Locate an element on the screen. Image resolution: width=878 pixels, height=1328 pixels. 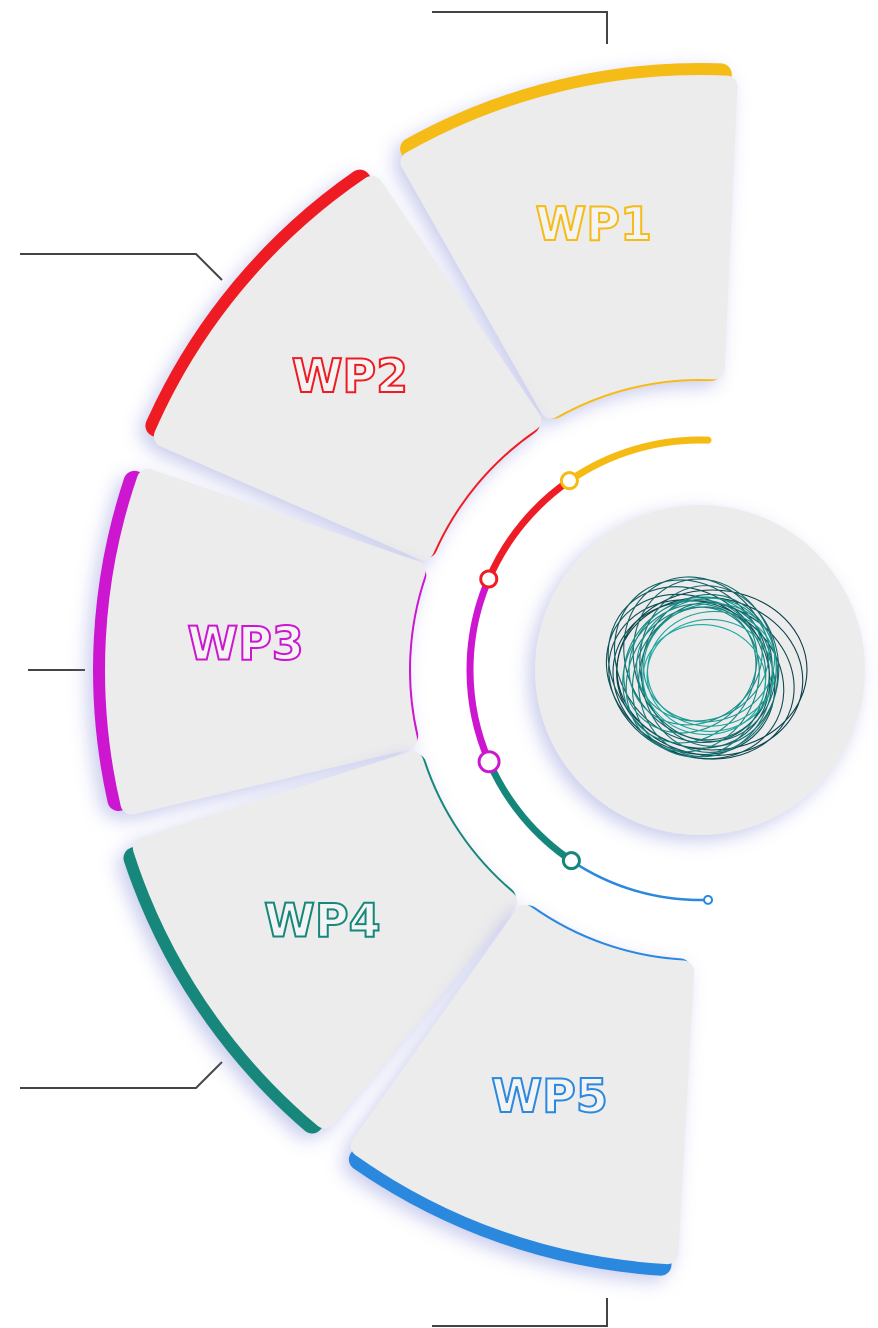
segment: WP3 is located at coordinates (260, 641).